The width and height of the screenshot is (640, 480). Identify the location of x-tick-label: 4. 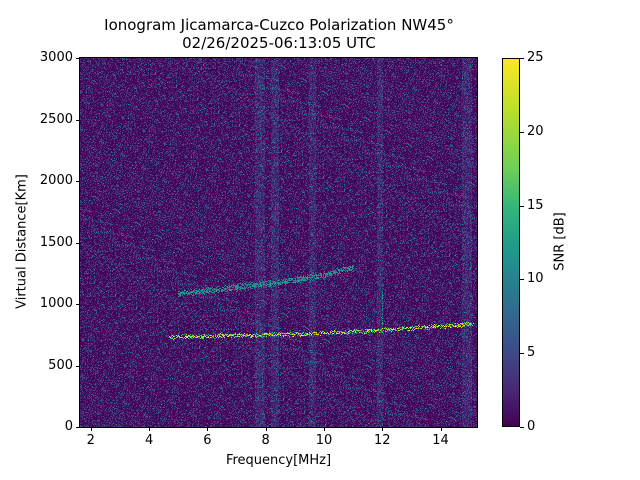
(149, 440).